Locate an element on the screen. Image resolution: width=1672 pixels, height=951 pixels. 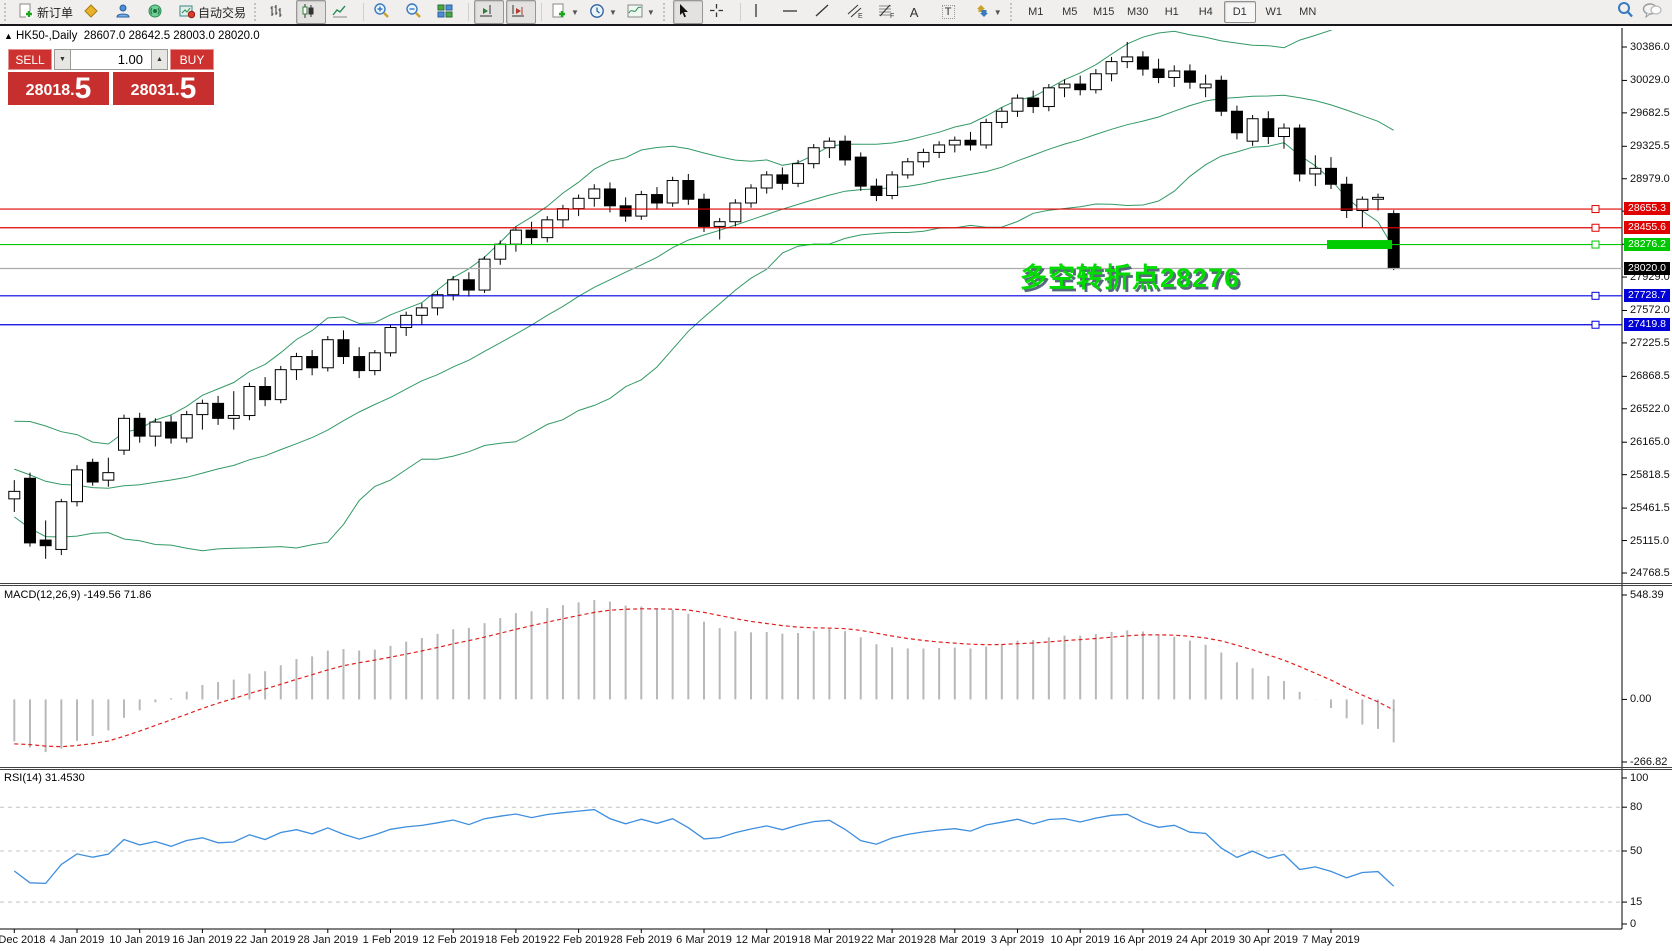
period-button: ▼ is located at coordinates (603, 12).